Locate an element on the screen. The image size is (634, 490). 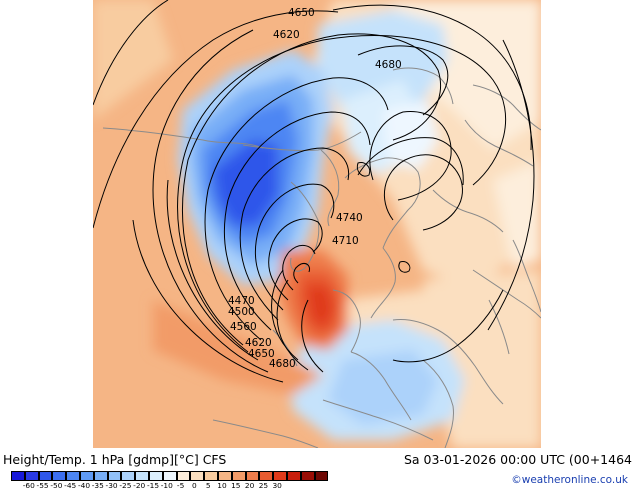
colorbar-label: -30 is located at coordinates (111, 485).